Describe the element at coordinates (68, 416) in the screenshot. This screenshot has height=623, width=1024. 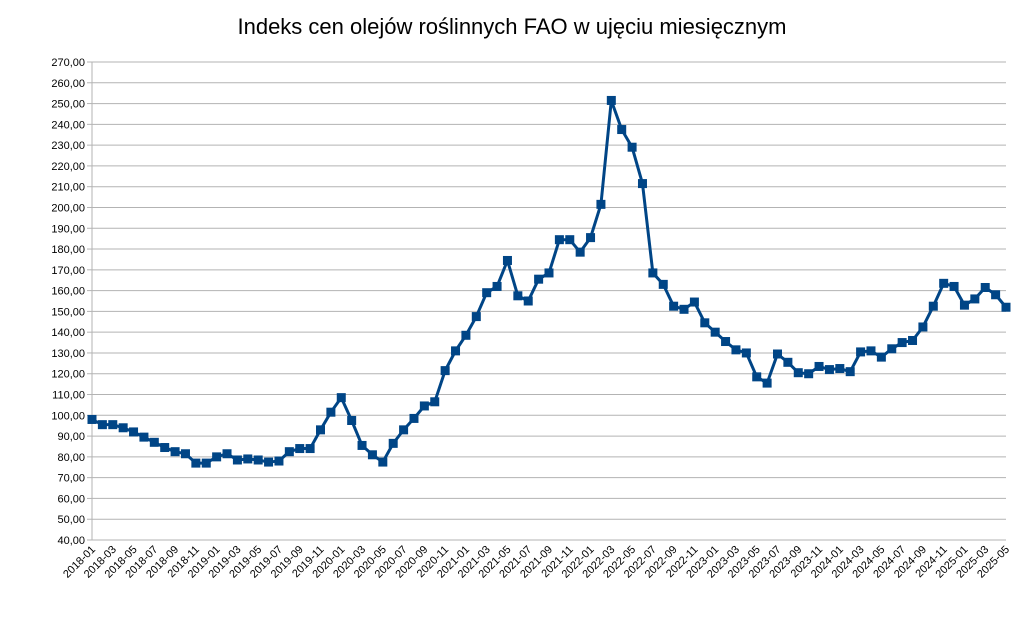
I see `y-tick-label: 100,00` at that location.